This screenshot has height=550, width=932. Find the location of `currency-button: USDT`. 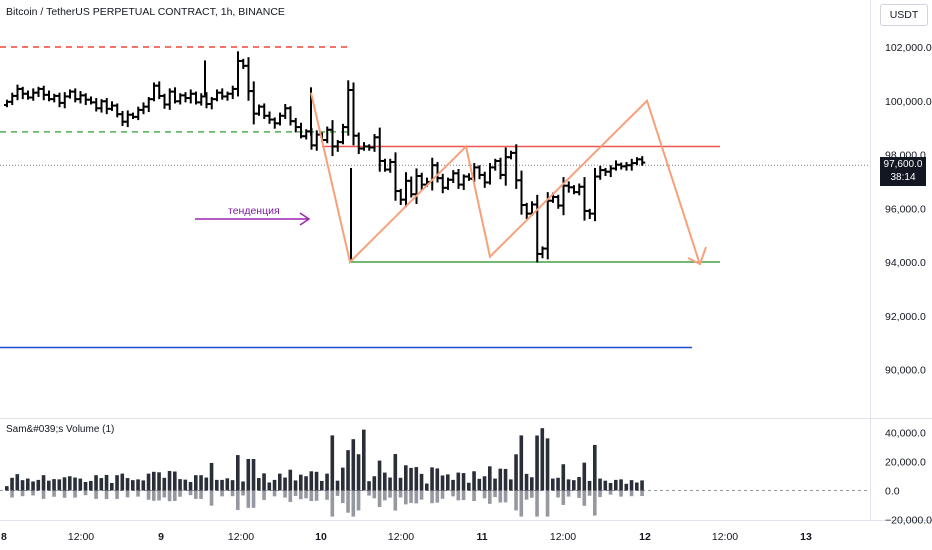

currency-button: USDT is located at coordinates (904, 15).